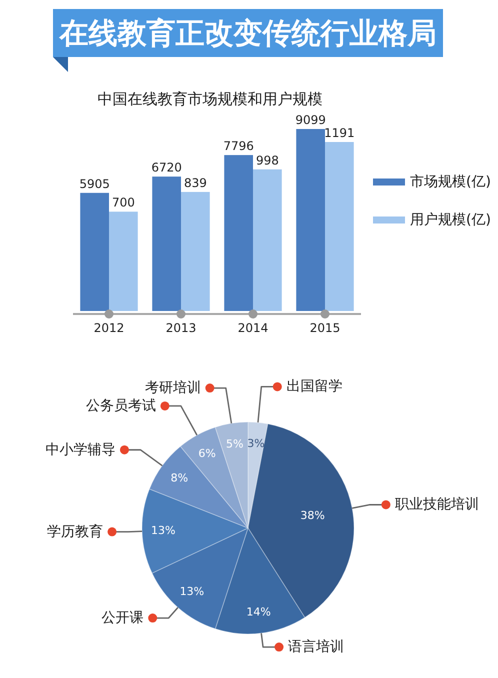  What do you see at coordinates (121, 406) in the screenshot?
I see `slice-label: 公务员考试` at bounding box center [121, 406].